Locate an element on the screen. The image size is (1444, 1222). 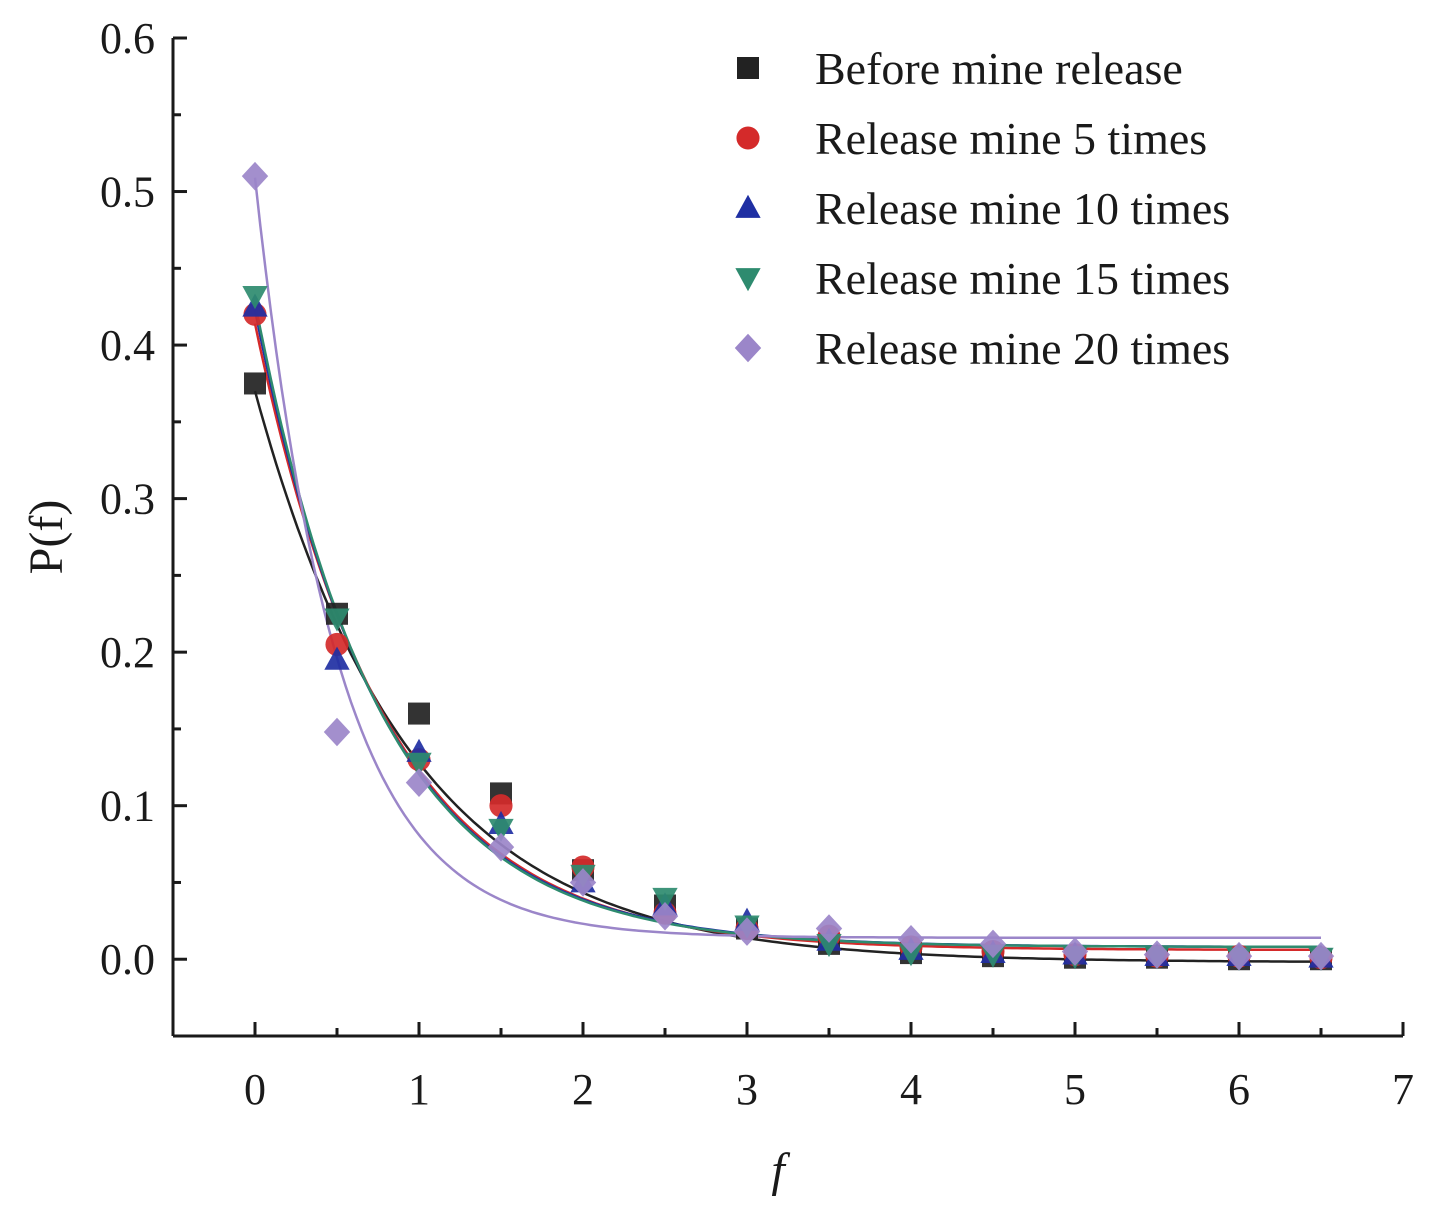
x-tick-label: 5 is located at coordinates (1075, 1089).